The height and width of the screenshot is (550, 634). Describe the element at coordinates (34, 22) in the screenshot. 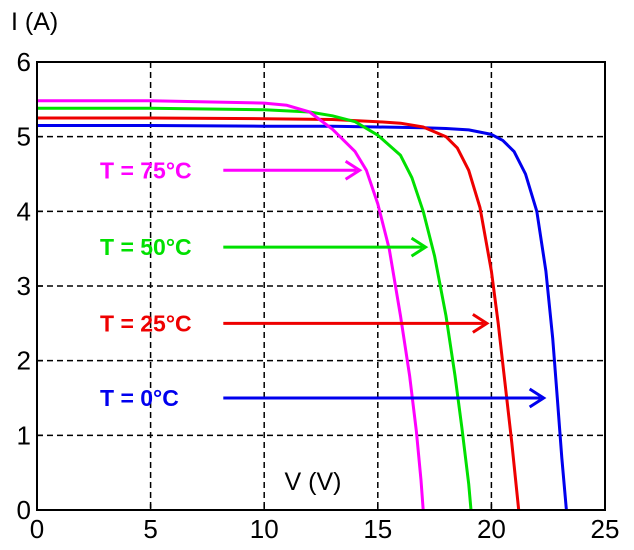

I see `y-axis-label: I (A)` at that location.